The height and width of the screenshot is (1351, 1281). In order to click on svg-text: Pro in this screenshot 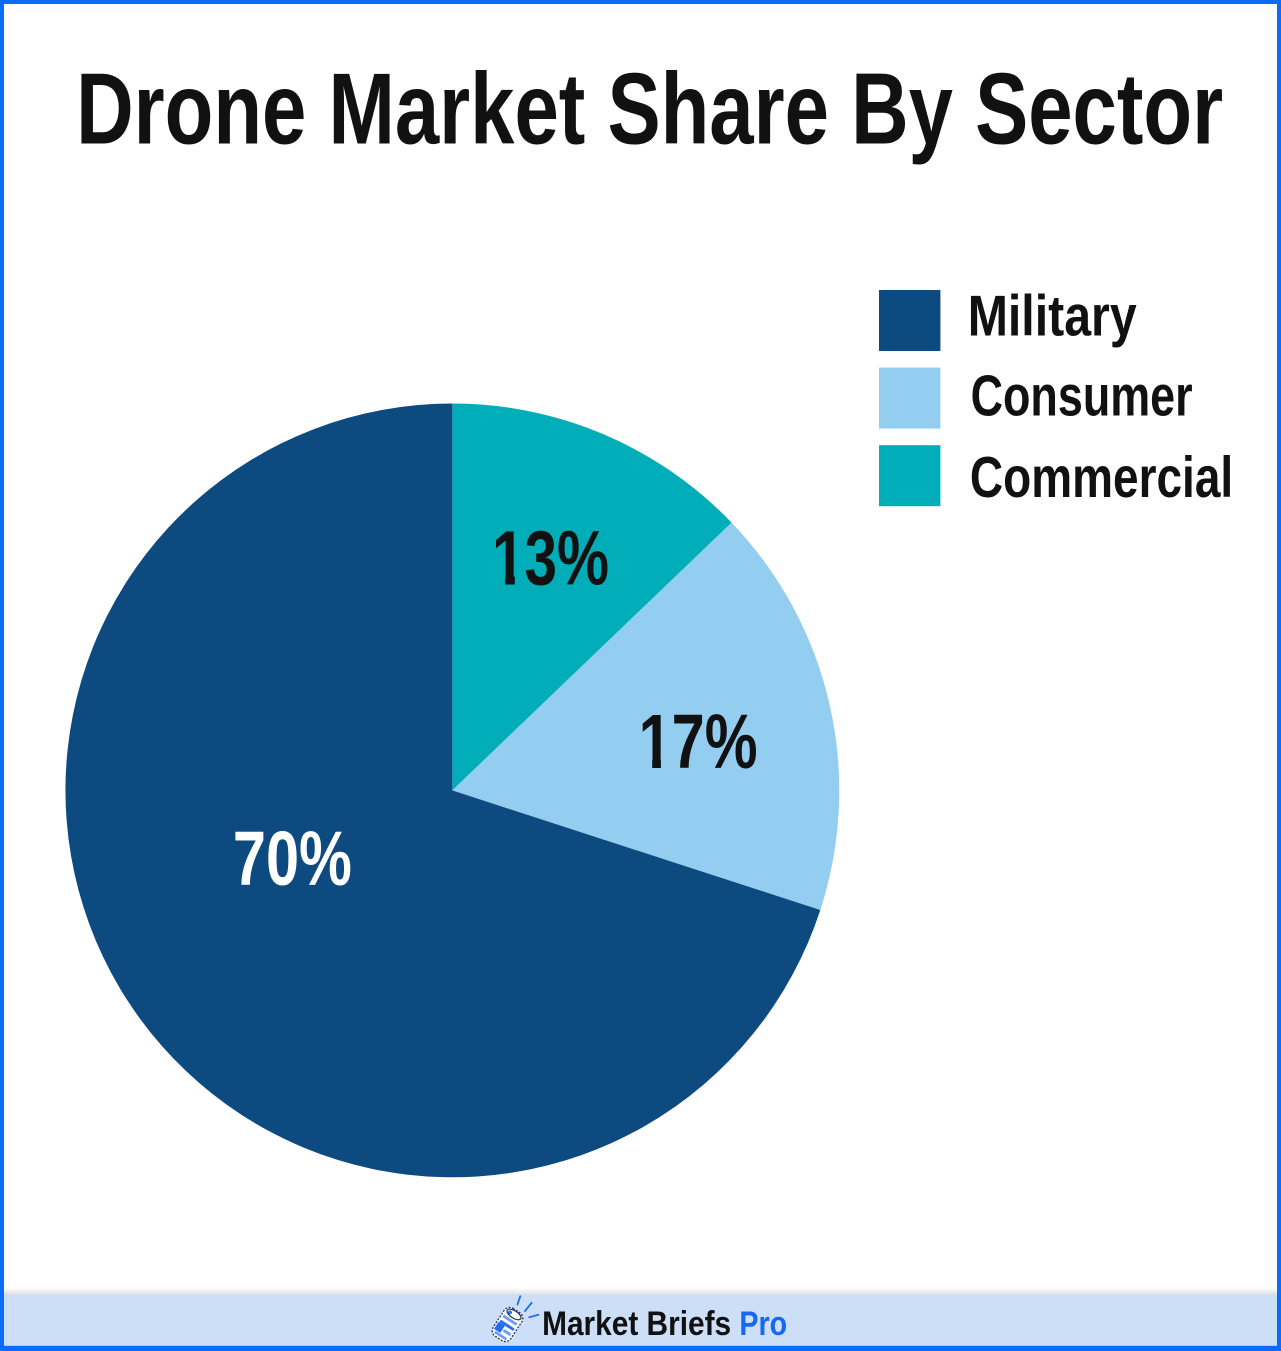, I will do `click(763, 1324)`.